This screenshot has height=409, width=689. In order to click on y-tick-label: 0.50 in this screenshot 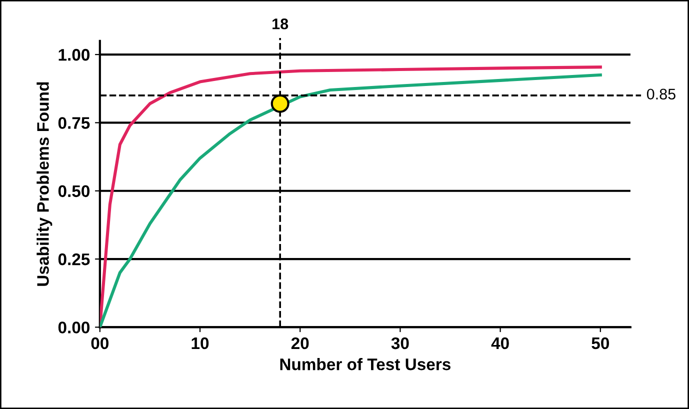, I will do `click(74, 191)`.